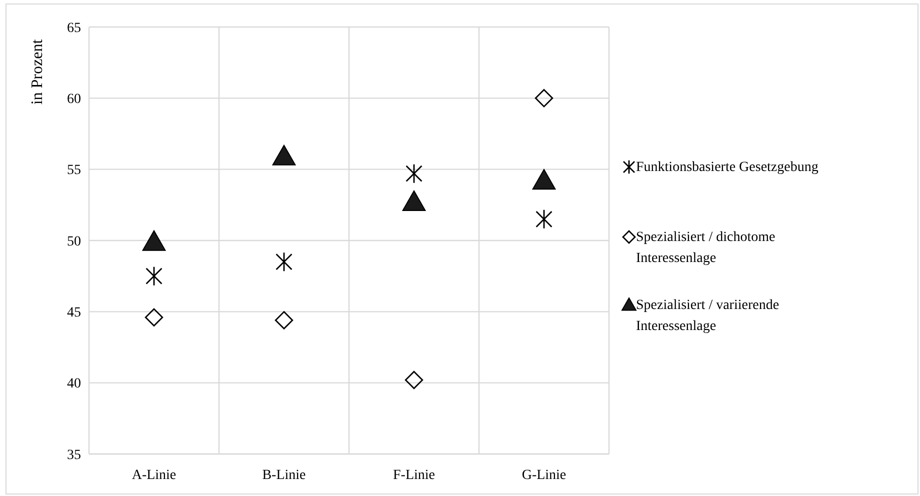 This screenshot has width=920, height=496. Describe the element at coordinates (414, 475) in the screenshot. I see `x-tick-label: F-Linie` at that location.